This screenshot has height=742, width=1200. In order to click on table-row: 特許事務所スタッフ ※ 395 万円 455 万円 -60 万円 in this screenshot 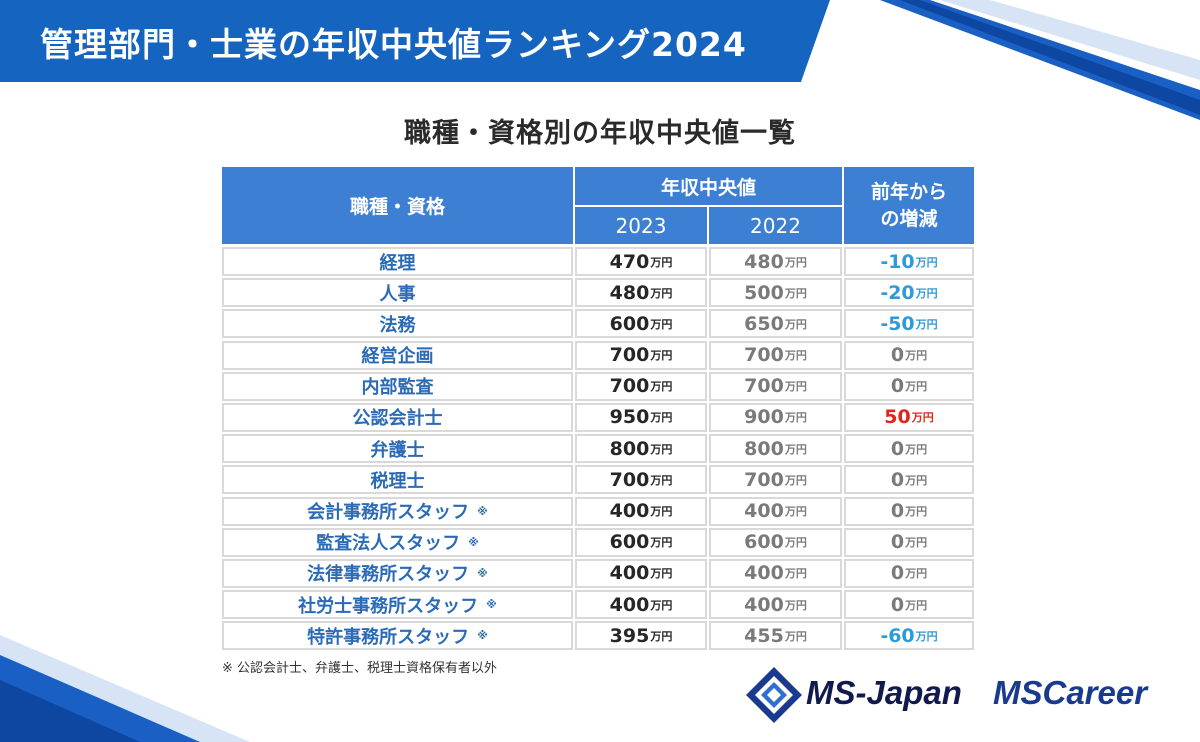, I will do `click(598, 635)`.